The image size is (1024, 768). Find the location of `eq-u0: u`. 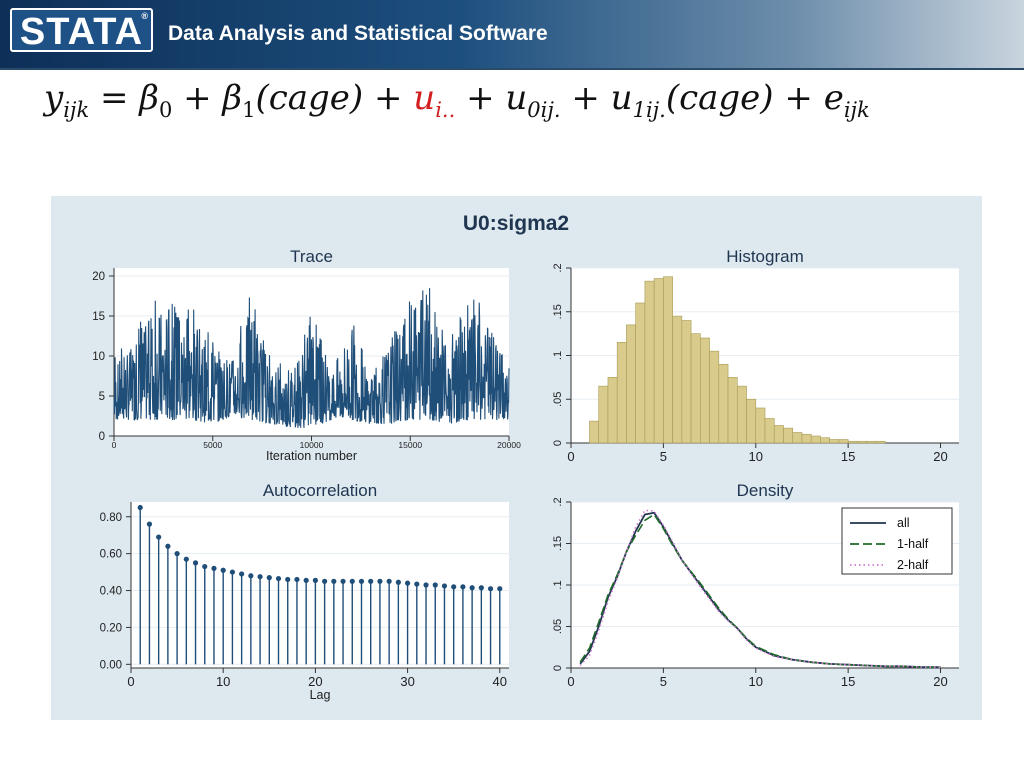

eq-u0: u is located at coordinates (516, 98).